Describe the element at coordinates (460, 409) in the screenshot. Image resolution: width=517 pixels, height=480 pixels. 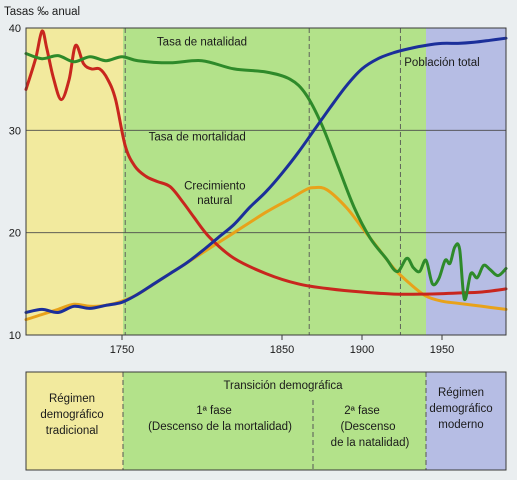
I see `phase-moderno-line2: demográfico` at that location.